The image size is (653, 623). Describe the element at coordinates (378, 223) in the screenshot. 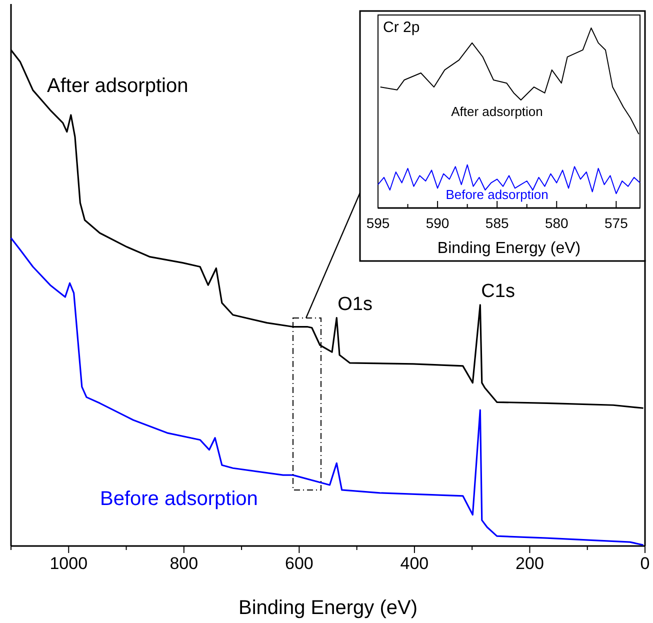

I see `x-tick-label: 595` at that location.